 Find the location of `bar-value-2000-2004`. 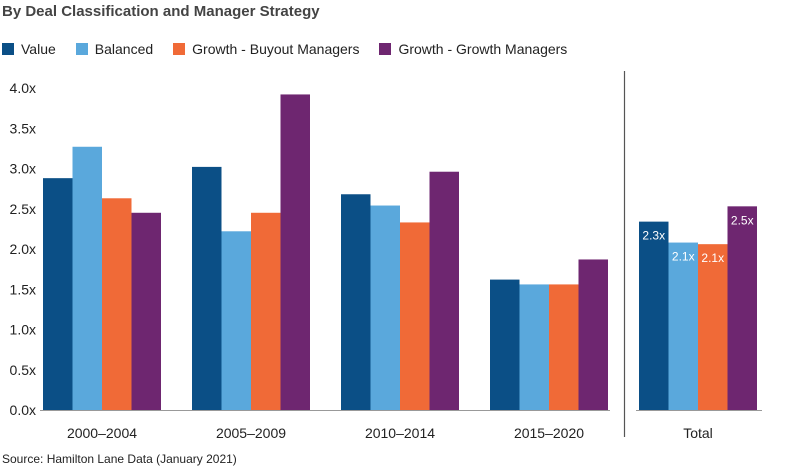

bar-value-2000-2004 is located at coordinates (58, 294).